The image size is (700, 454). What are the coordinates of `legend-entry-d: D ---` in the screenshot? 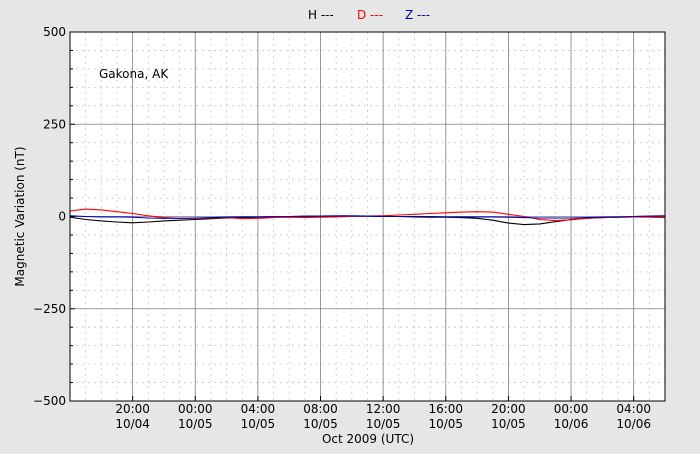 It's located at (370, 15).